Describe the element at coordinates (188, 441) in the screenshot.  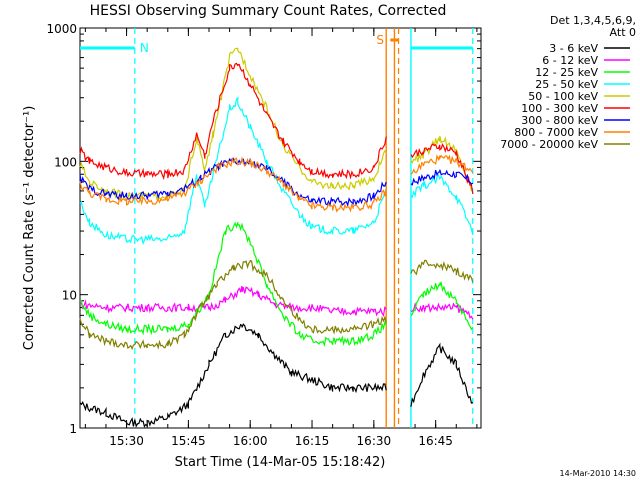
I see `x-tick-label: 15:45` at that location.